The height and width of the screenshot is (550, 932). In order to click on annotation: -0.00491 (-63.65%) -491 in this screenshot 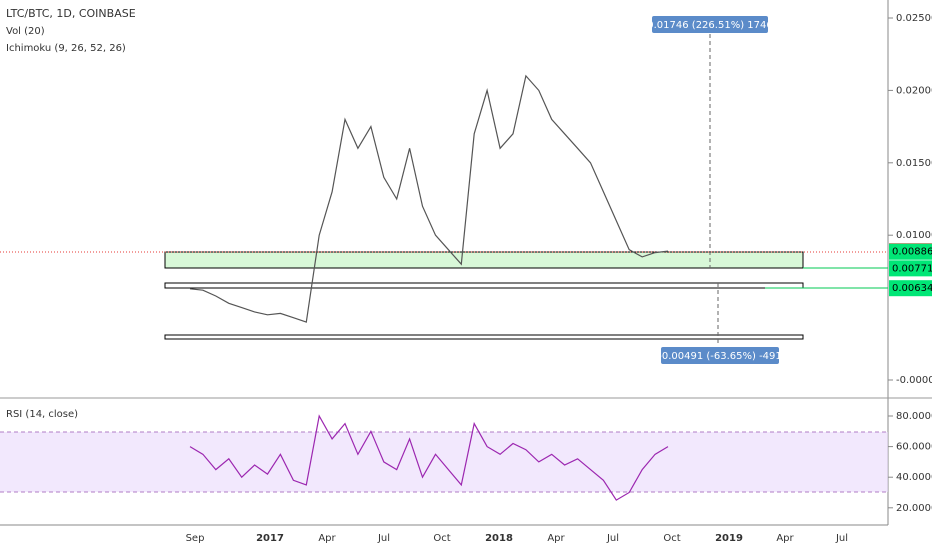, I will do `click(720, 356)`.